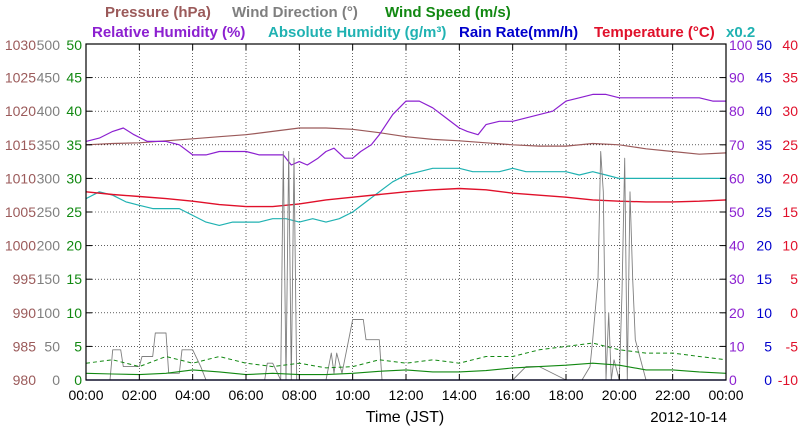 The height and width of the screenshot is (434, 800). Describe the element at coordinates (20, 212) in the screenshot. I see `y-tick-label-pressure: 1005` at that location.